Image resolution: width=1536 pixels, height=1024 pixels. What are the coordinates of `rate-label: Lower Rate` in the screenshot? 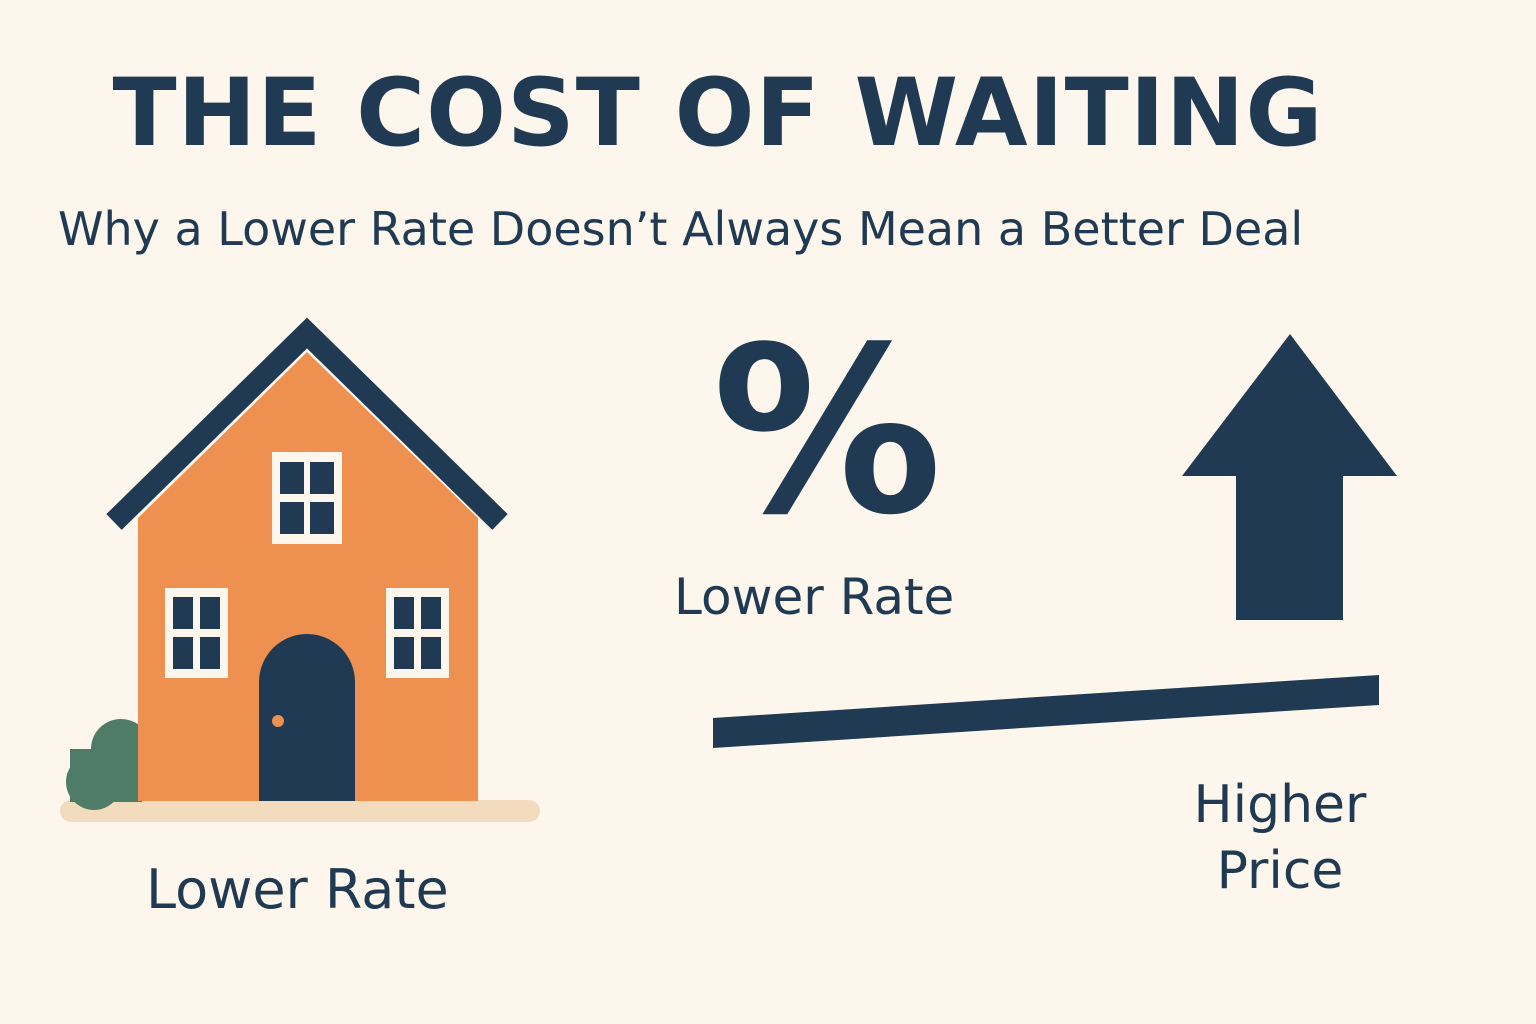 It's located at (814, 597).